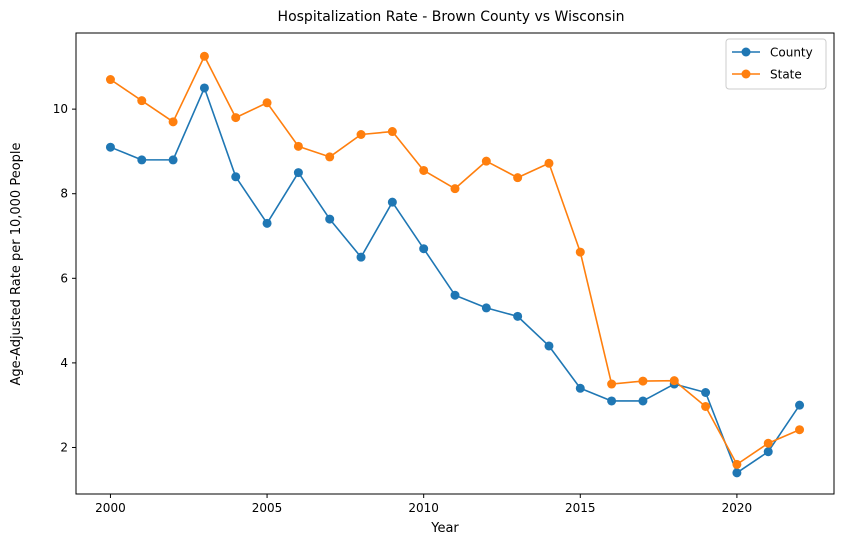 This screenshot has height=545, width=842. What do you see at coordinates (267, 508) in the screenshot?
I see `x-tick-label: 2005` at bounding box center [267, 508].